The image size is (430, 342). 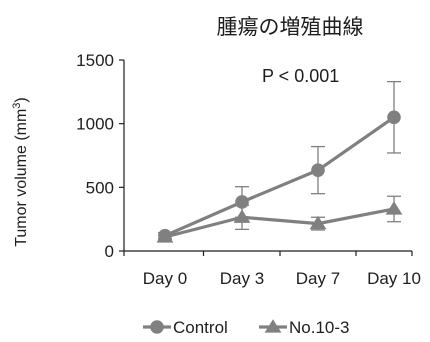 What do you see at coordinates (279, 223) in the screenshot?
I see `series-line` at bounding box center [279, 223].